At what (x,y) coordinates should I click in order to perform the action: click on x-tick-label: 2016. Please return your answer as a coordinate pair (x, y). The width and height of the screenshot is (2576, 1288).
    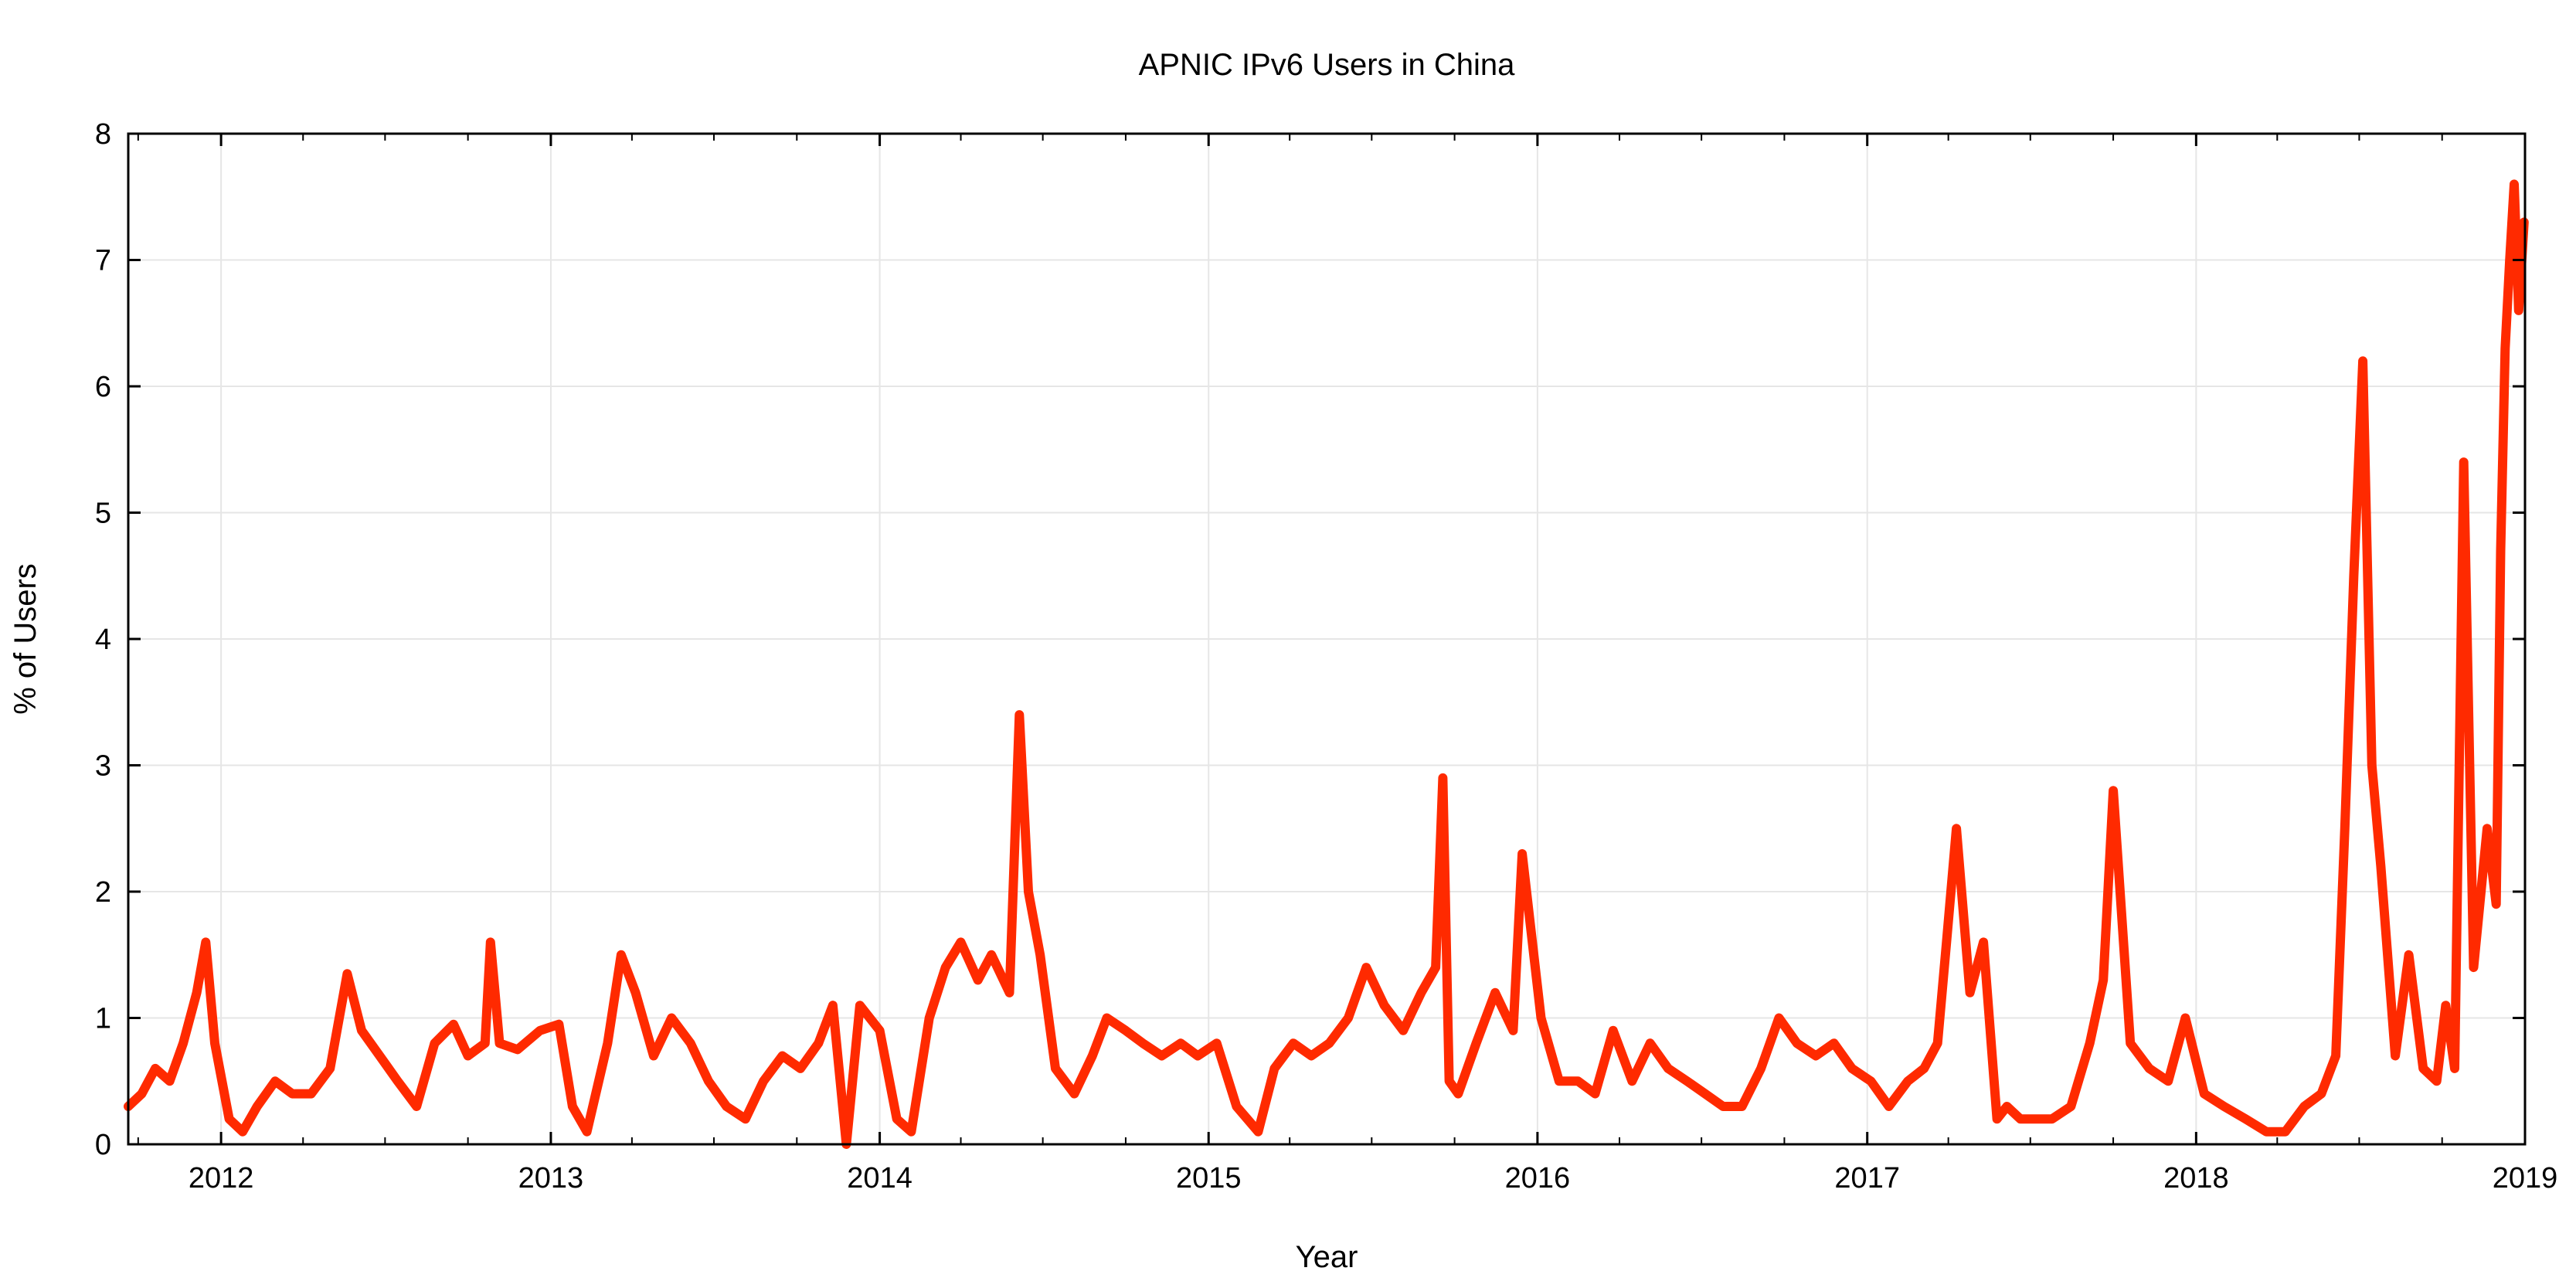
    Looking at the image, I should click on (1538, 1178).